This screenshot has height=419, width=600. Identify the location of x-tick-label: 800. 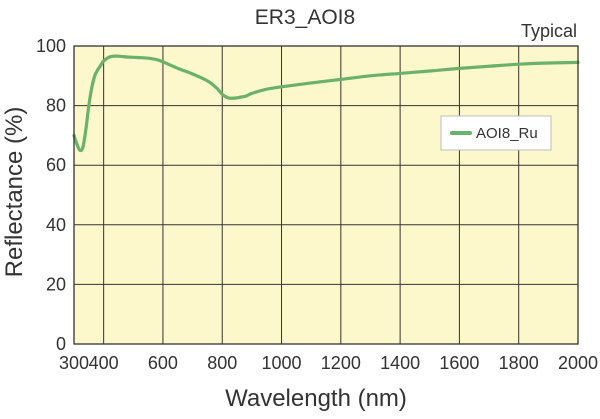
(222, 363).